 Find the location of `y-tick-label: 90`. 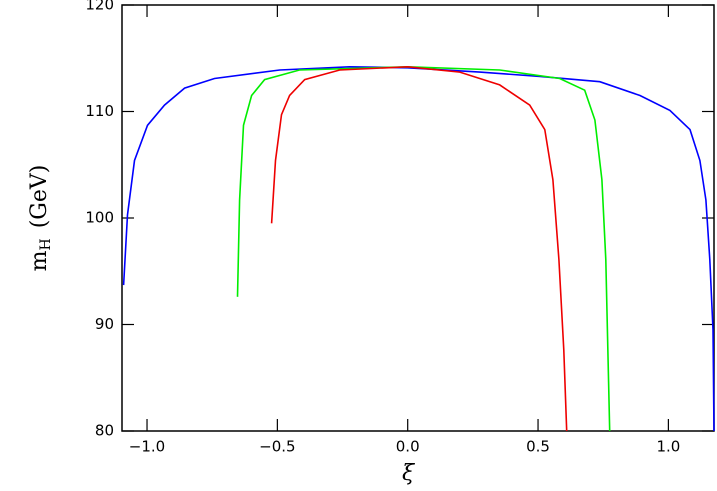

y-tick-label: 90 is located at coordinates (104, 324).